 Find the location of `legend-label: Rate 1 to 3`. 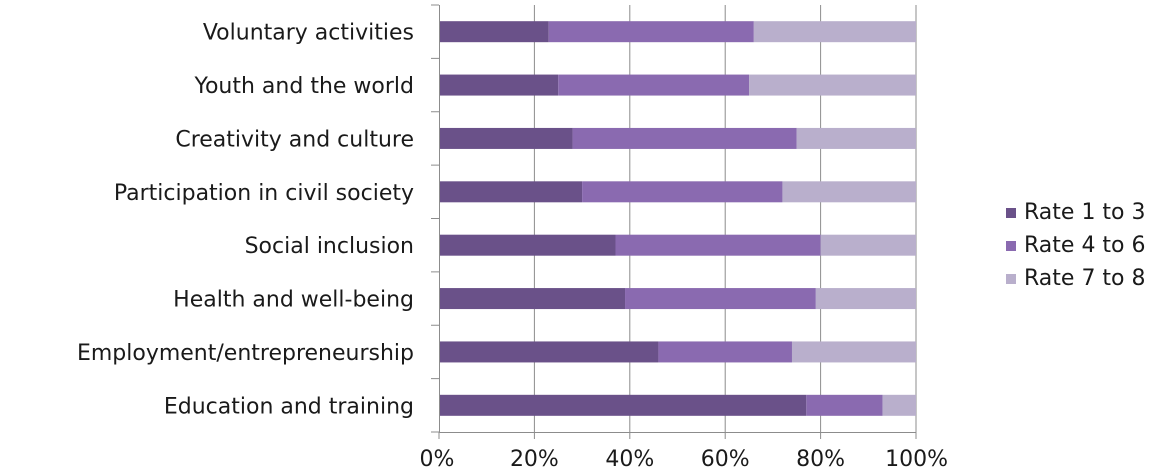

legend-label: Rate 1 to 3 is located at coordinates (1085, 212).